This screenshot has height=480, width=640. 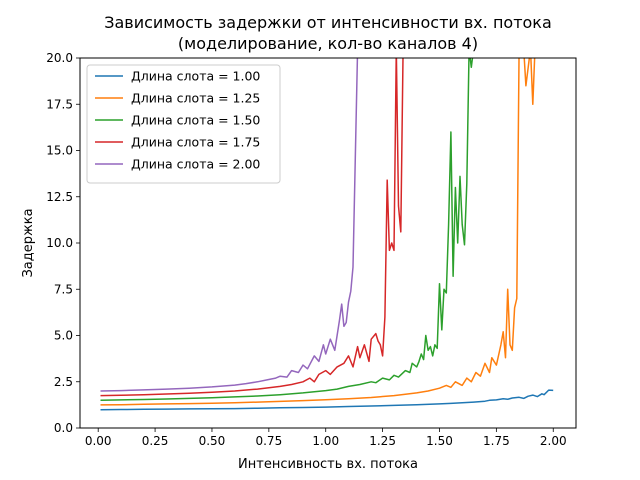 What do you see at coordinates (155, 441) in the screenshot?
I see `x-tick-label: 0.25` at bounding box center [155, 441].